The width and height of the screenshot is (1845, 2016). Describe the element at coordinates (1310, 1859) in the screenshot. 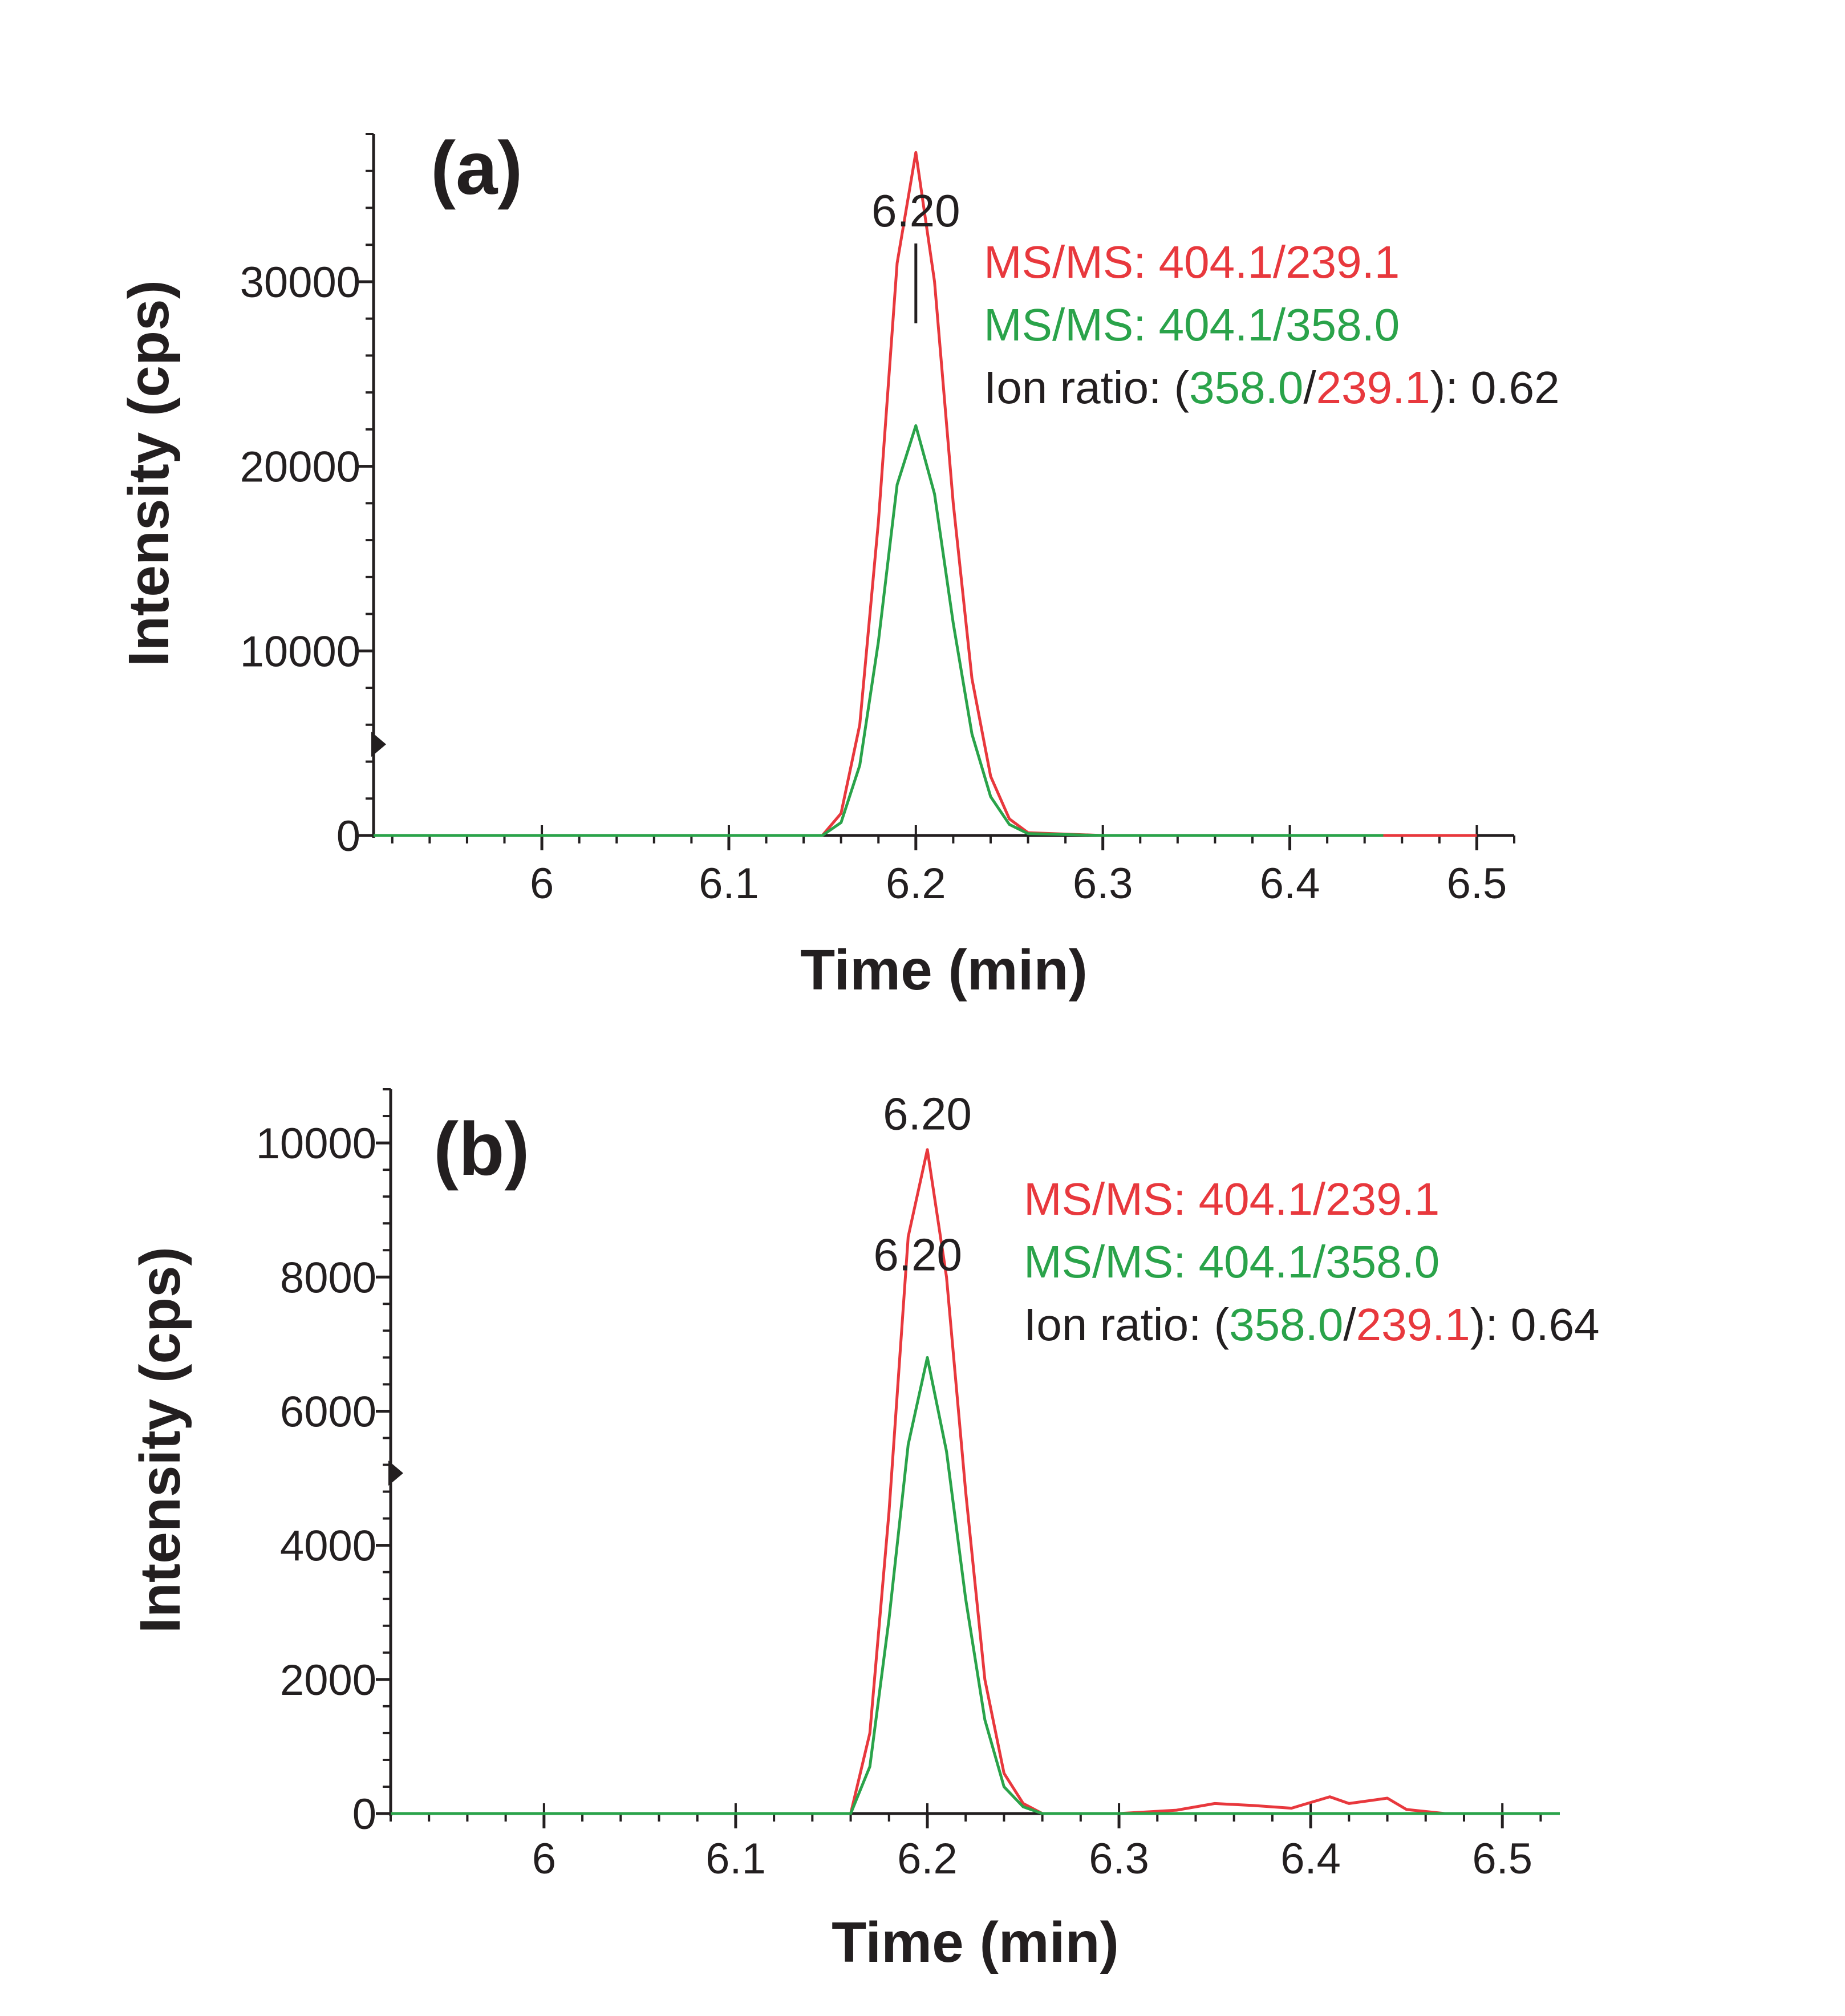

I see `panel-b-x-tick-label: 6.4` at that location.